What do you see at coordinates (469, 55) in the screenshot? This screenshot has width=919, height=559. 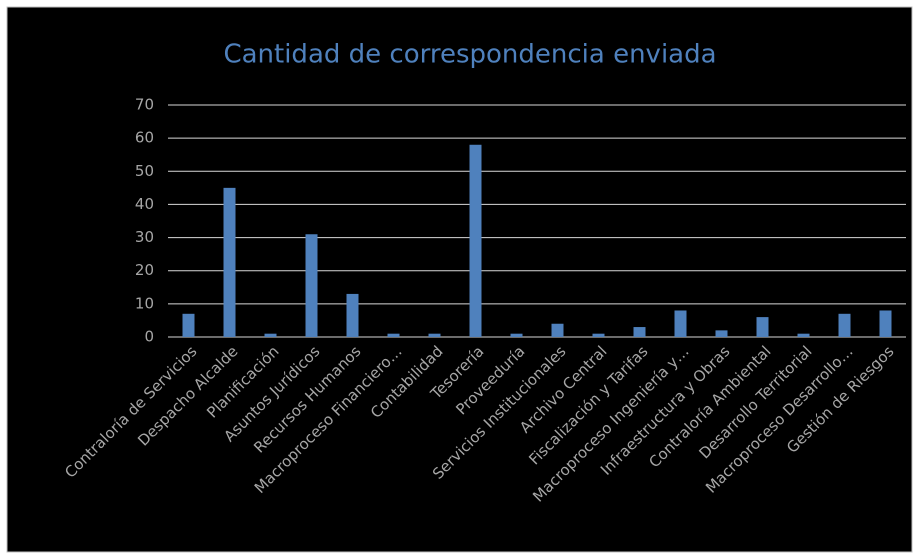 I see `chart-title: Cantidad de correspondencia enviada` at bounding box center [469, 55].